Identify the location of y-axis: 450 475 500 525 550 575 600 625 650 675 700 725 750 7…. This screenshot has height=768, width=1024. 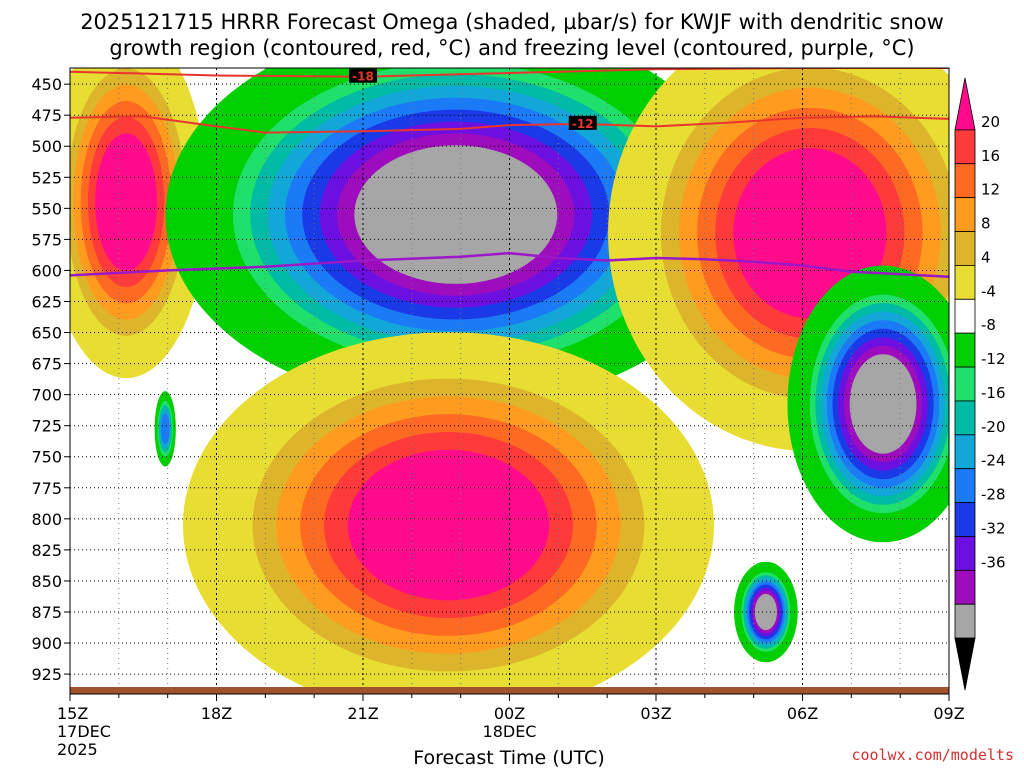
(50, 379).